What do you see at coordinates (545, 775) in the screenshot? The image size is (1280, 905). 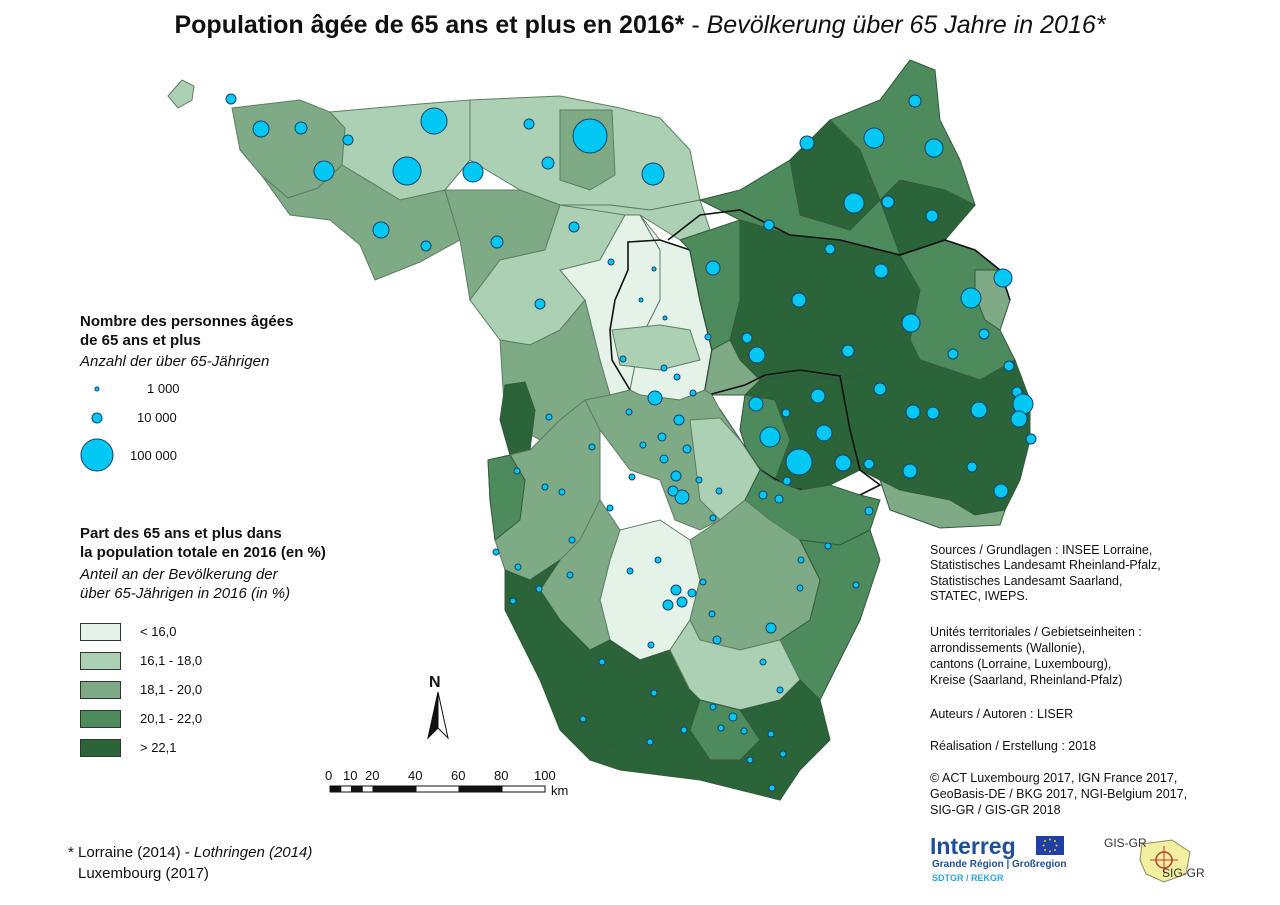 I see `scale-tick-label: 100` at bounding box center [545, 775].